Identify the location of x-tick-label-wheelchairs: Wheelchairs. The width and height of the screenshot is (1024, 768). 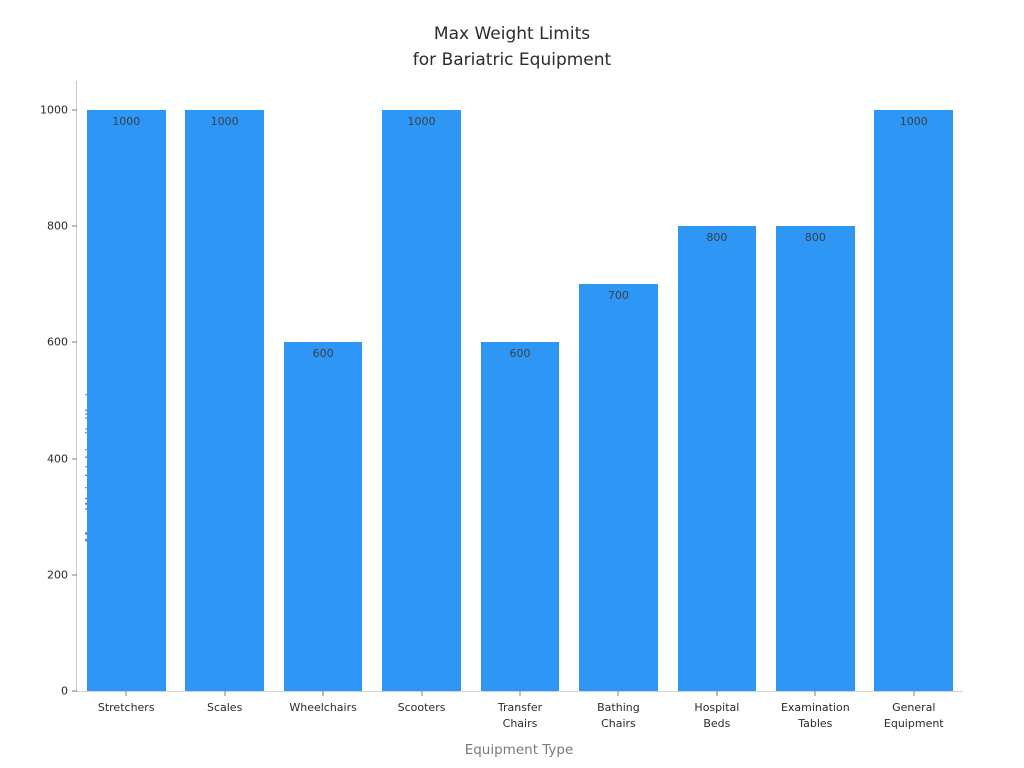
(323, 707).